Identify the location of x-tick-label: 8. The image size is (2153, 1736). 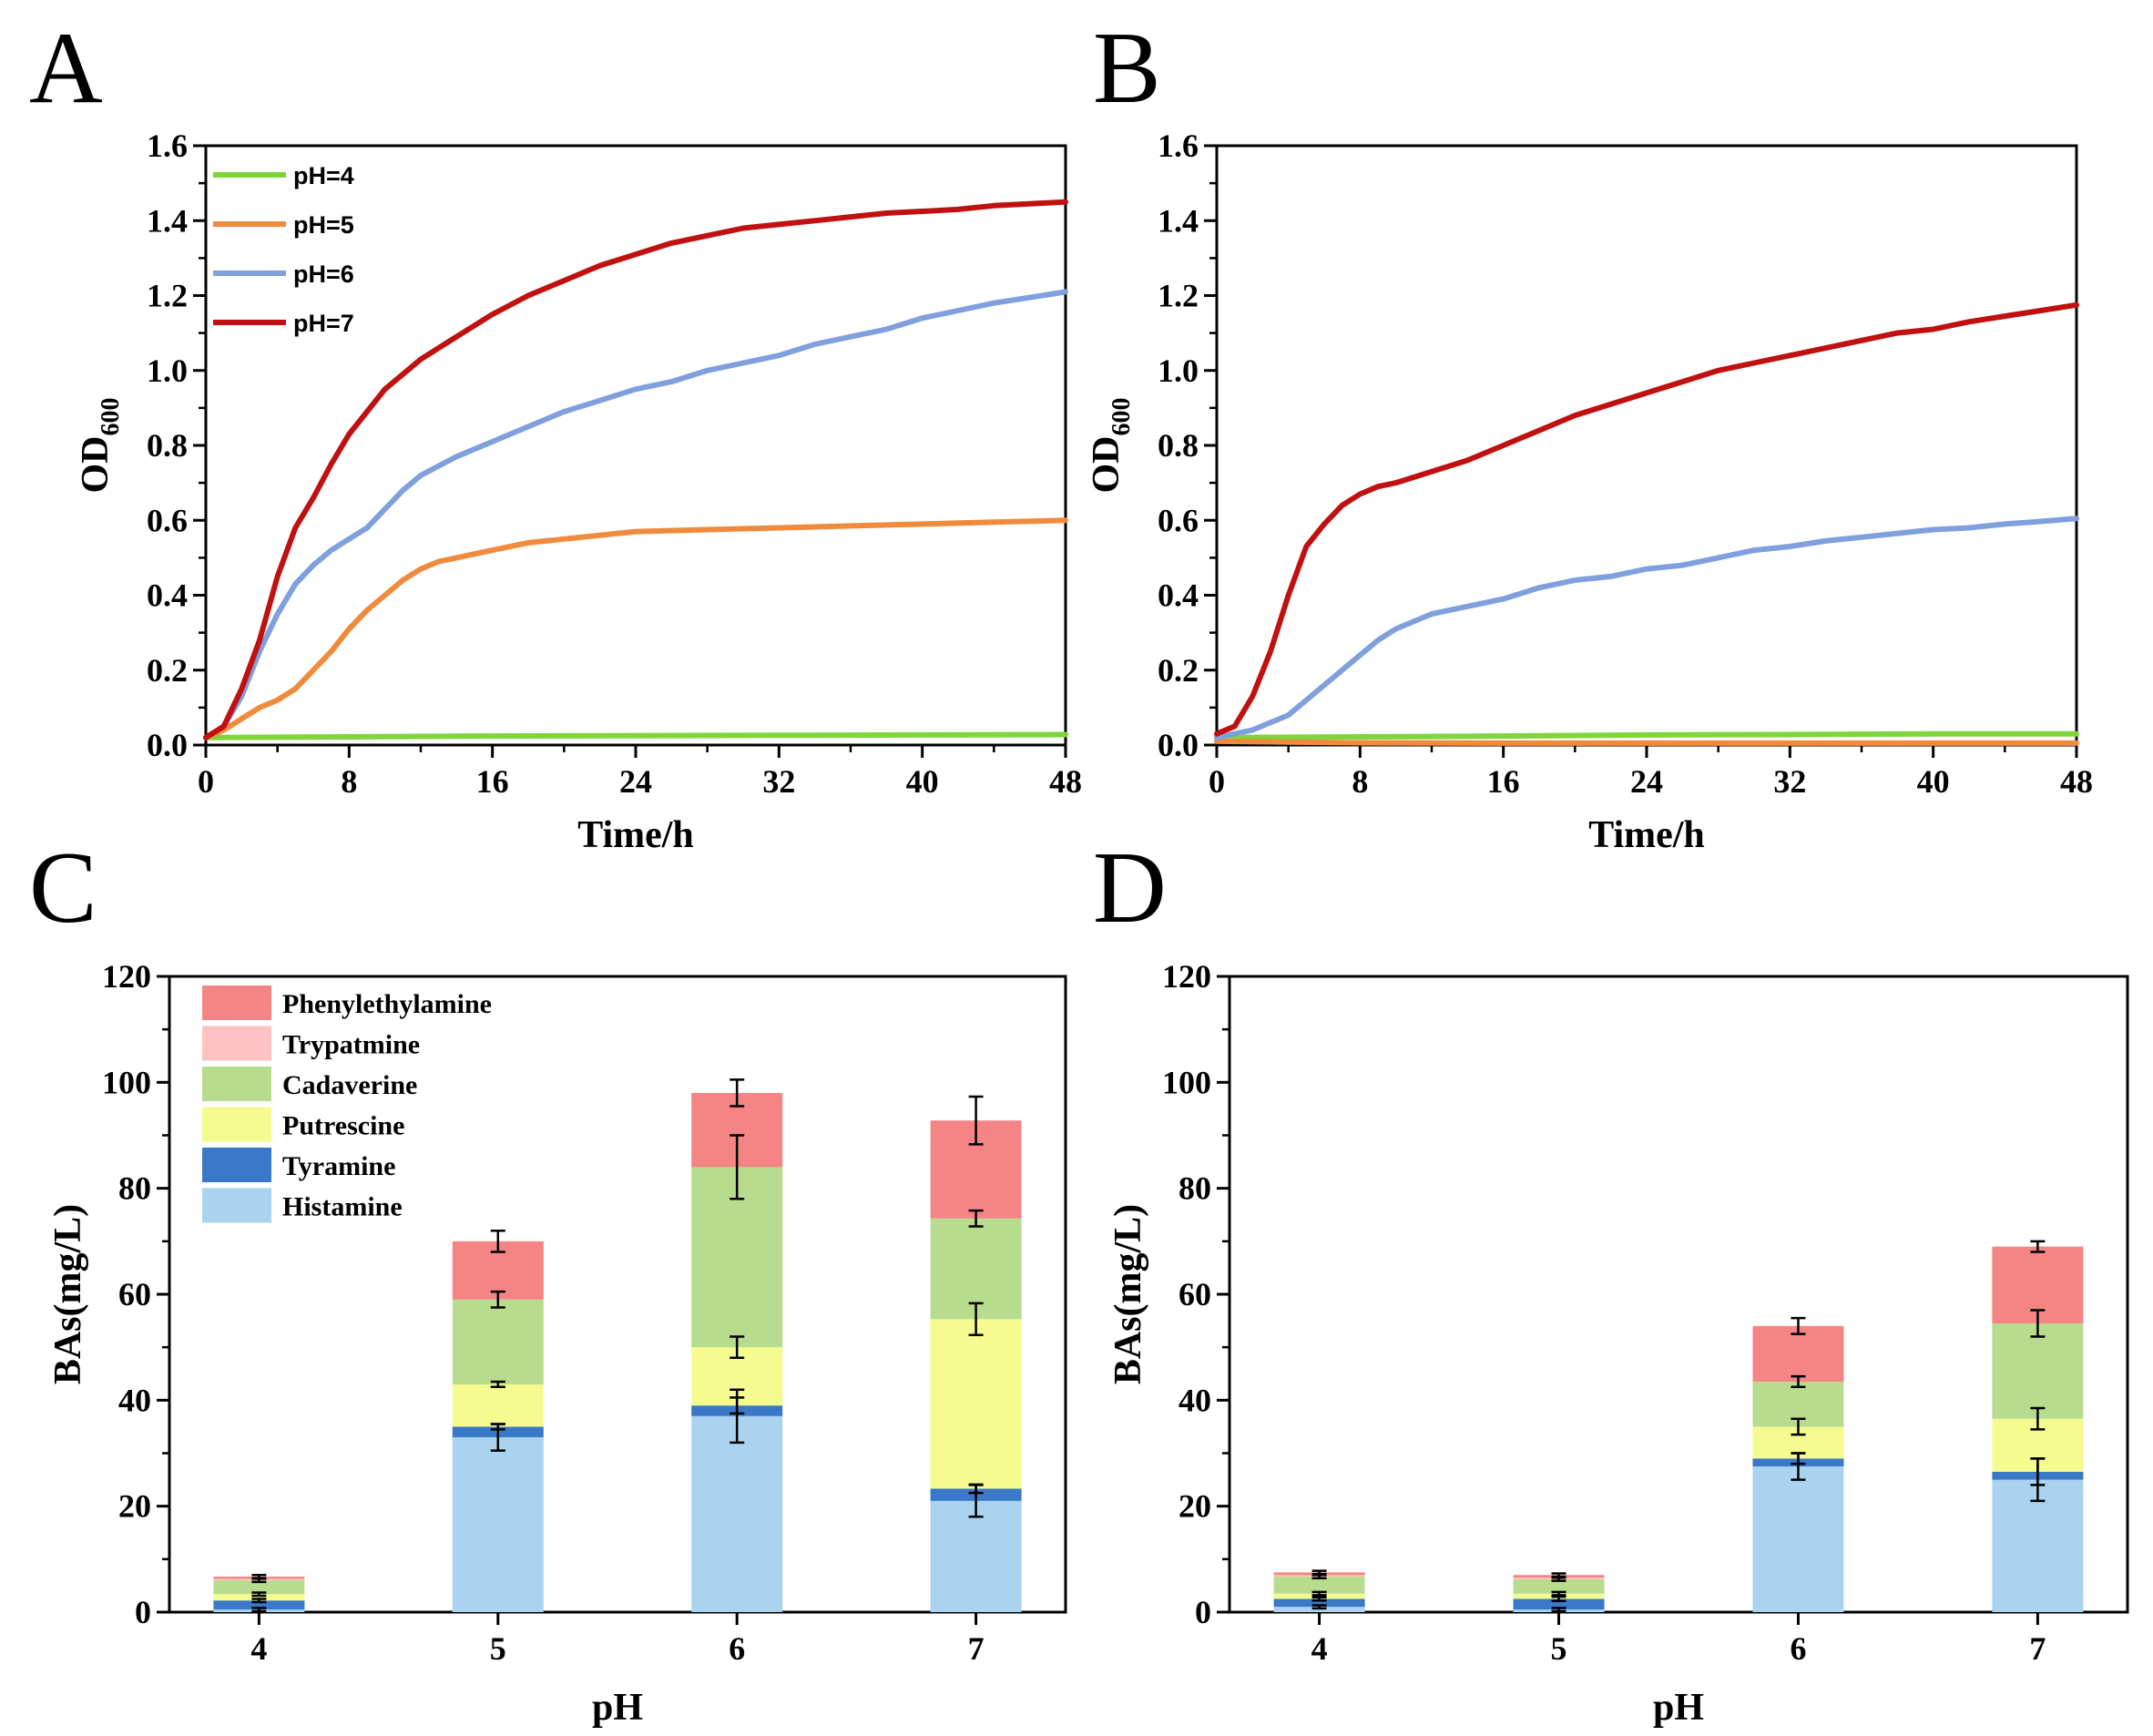
(349, 781).